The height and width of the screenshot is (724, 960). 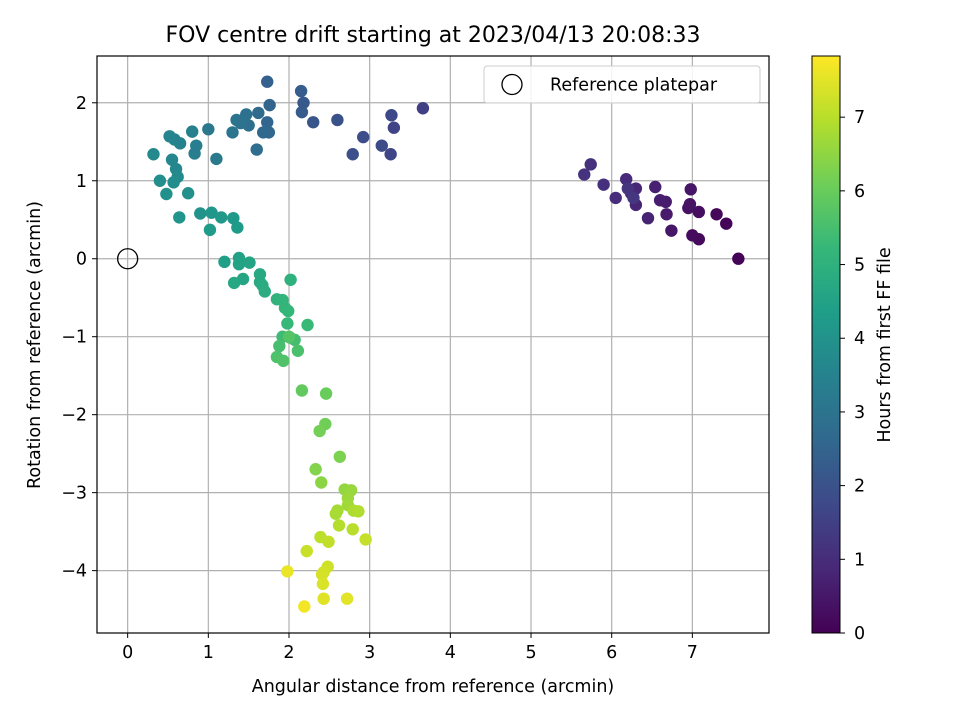 I want to click on colorbar-tick-label: 3, so click(x=859, y=413).